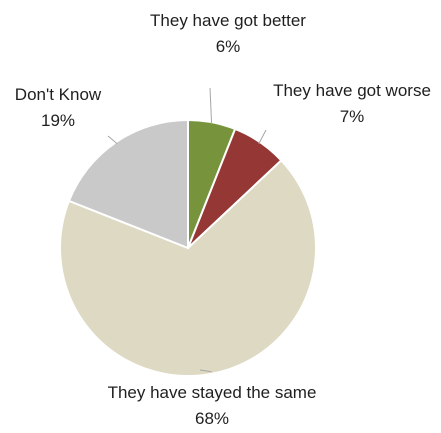 Image resolution: width=441 pixels, height=433 pixels. I want to click on slice-value-label-1: 7%, so click(352, 116).